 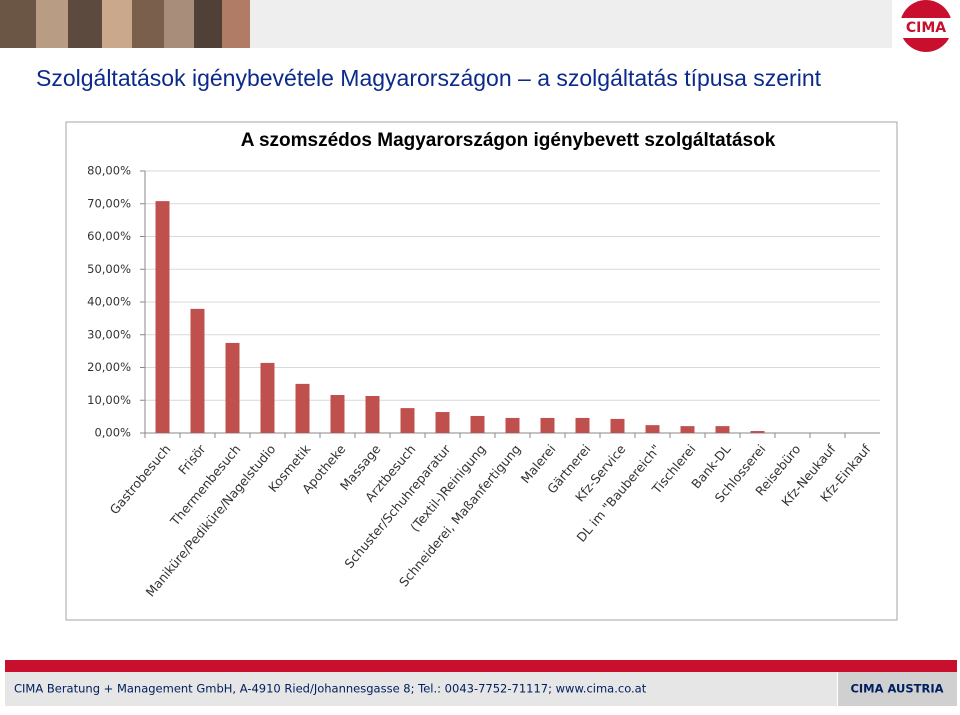 I want to click on y-tick-label: 60,00%, so click(x=109, y=236).